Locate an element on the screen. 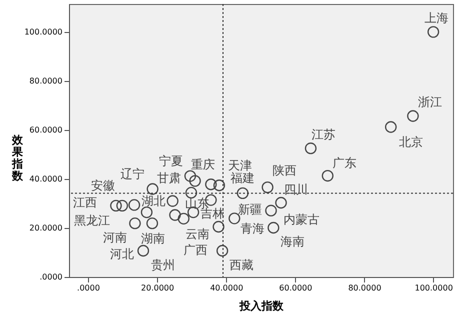 The width and height of the screenshot is (459, 316). annotation: 湖南 is located at coordinates (153, 238).